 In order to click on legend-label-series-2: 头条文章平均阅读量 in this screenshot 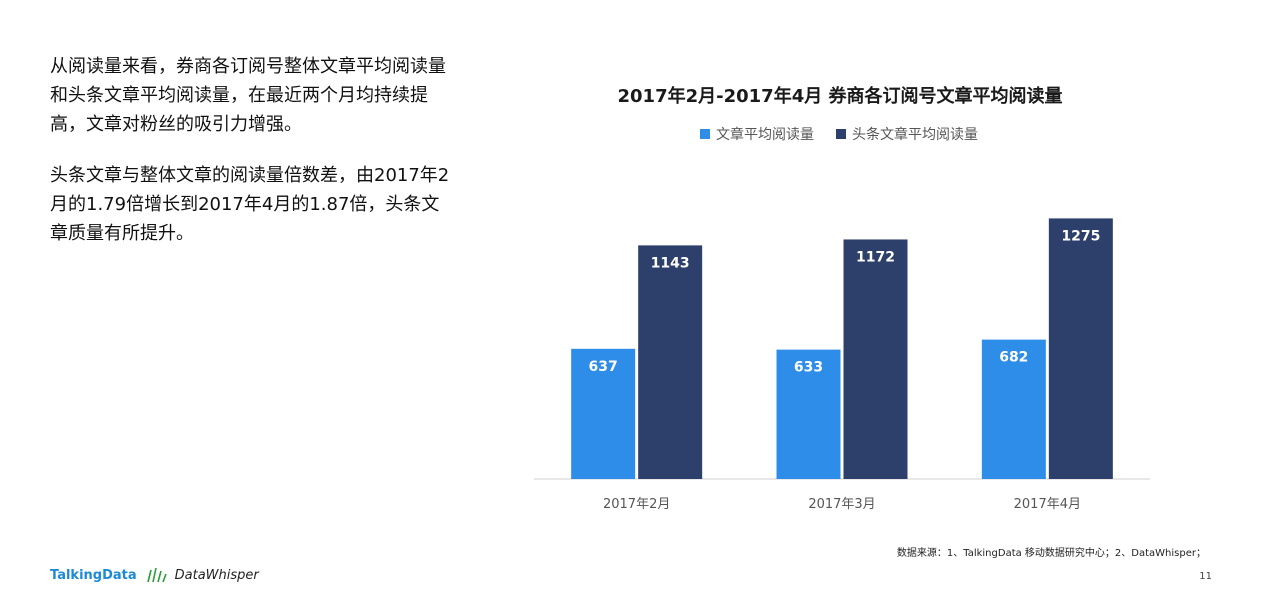, I will do `click(915, 135)`.